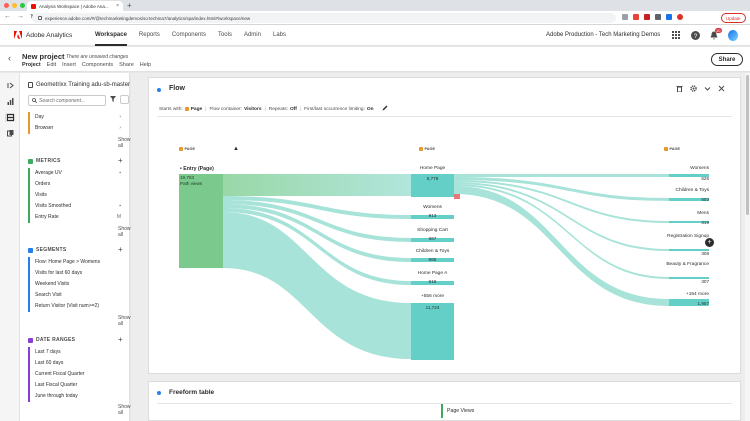  What do you see at coordinates (680, 17) in the screenshot?
I see `profile-icon` at bounding box center [680, 17].